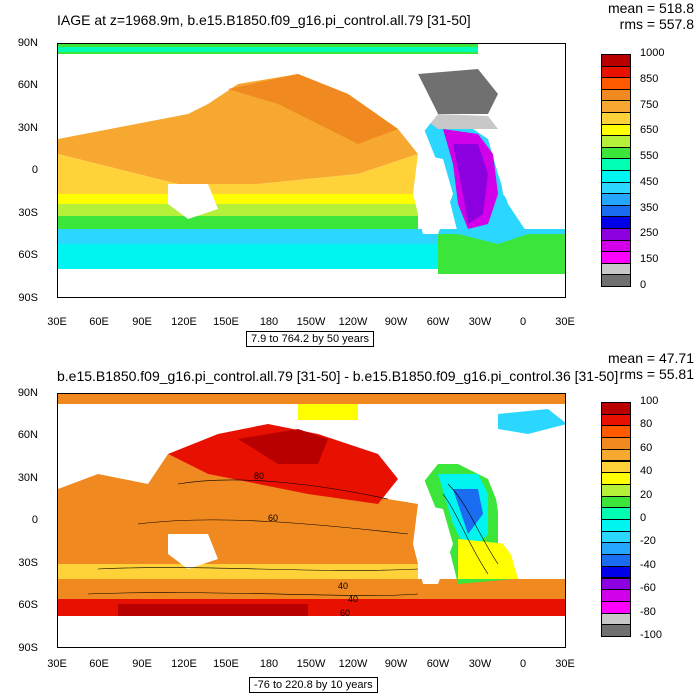 Image resolution: width=700 pixels, height=700 pixels. I want to click on colorbar-label: -100, so click(651, 635).